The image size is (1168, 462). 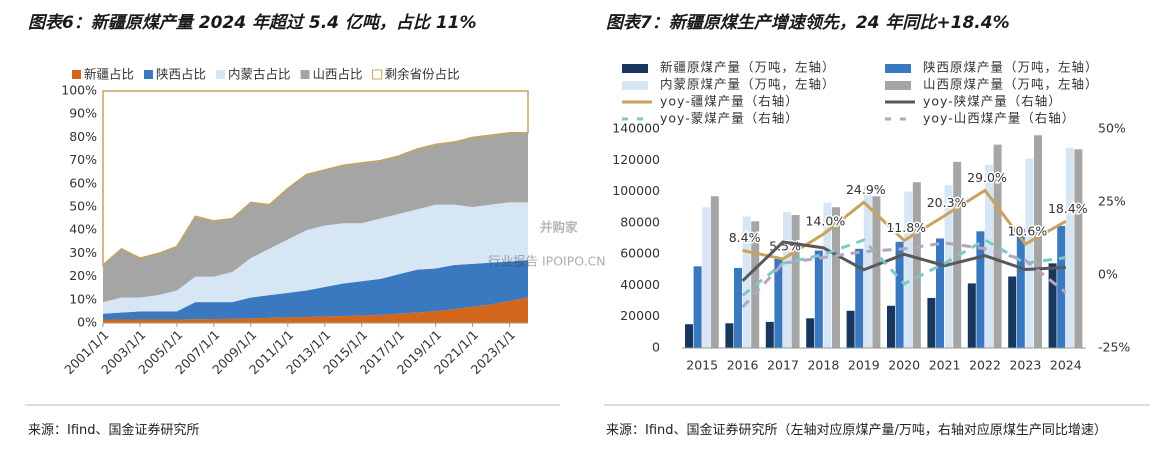 What do you see at coordinates (702, 365) in the screenshot?
I see `x-tick-label: 2015` at bounding box center [702, 365].